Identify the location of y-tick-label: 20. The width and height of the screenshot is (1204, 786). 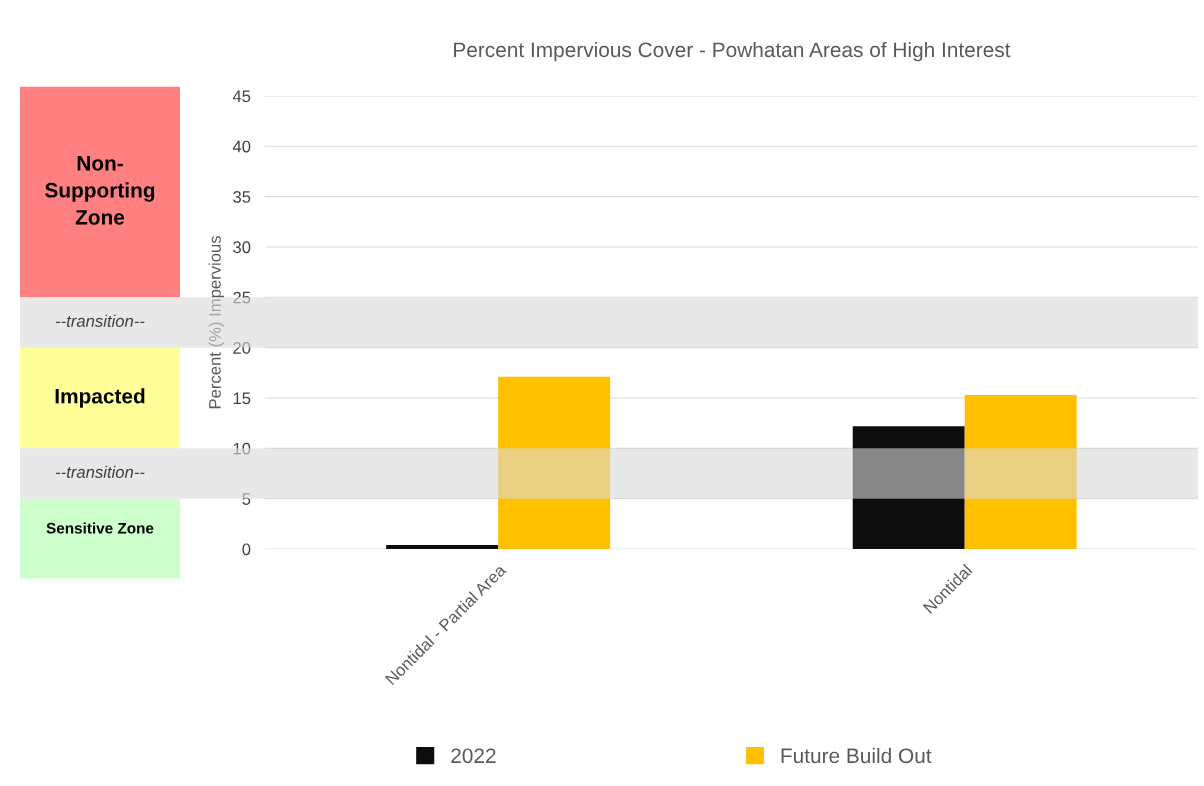
(242, 348).